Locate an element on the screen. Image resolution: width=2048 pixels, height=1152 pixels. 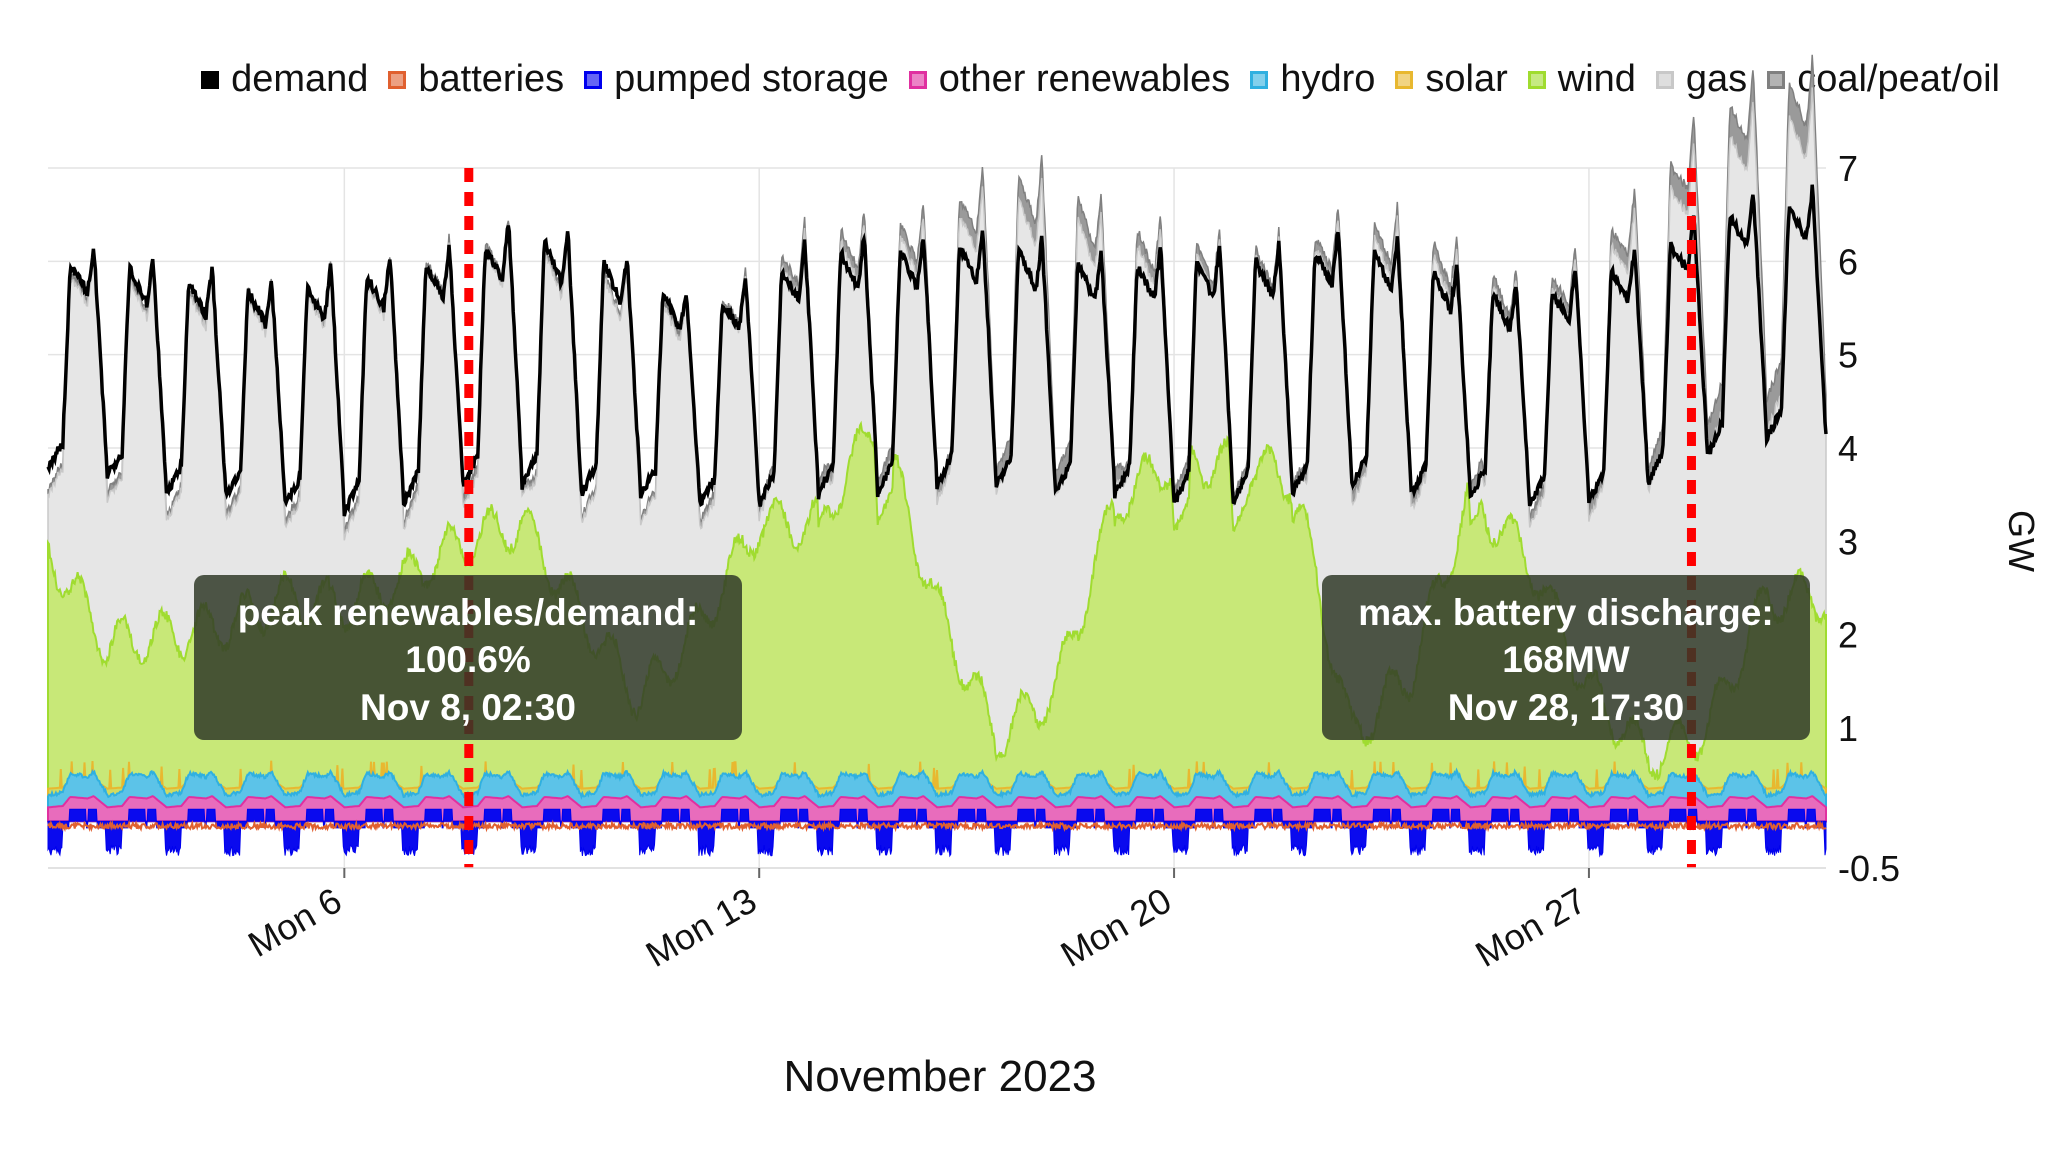
annotation-peak-time: Nov 8, 02:30 is located at coordinates (468, 707).